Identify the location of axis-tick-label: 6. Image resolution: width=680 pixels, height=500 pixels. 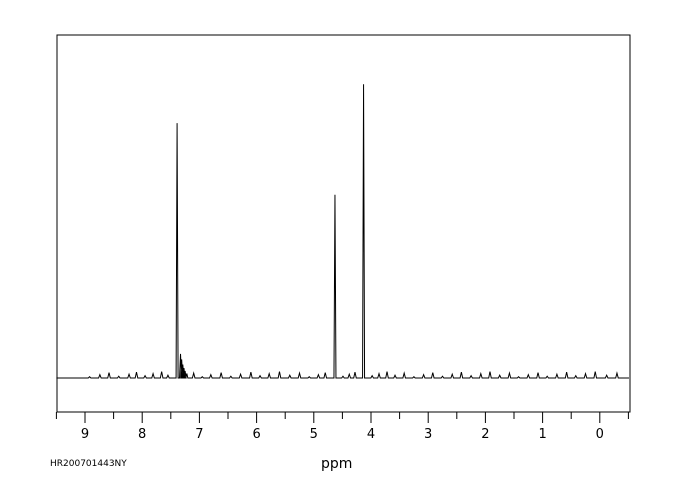
(256, 434).